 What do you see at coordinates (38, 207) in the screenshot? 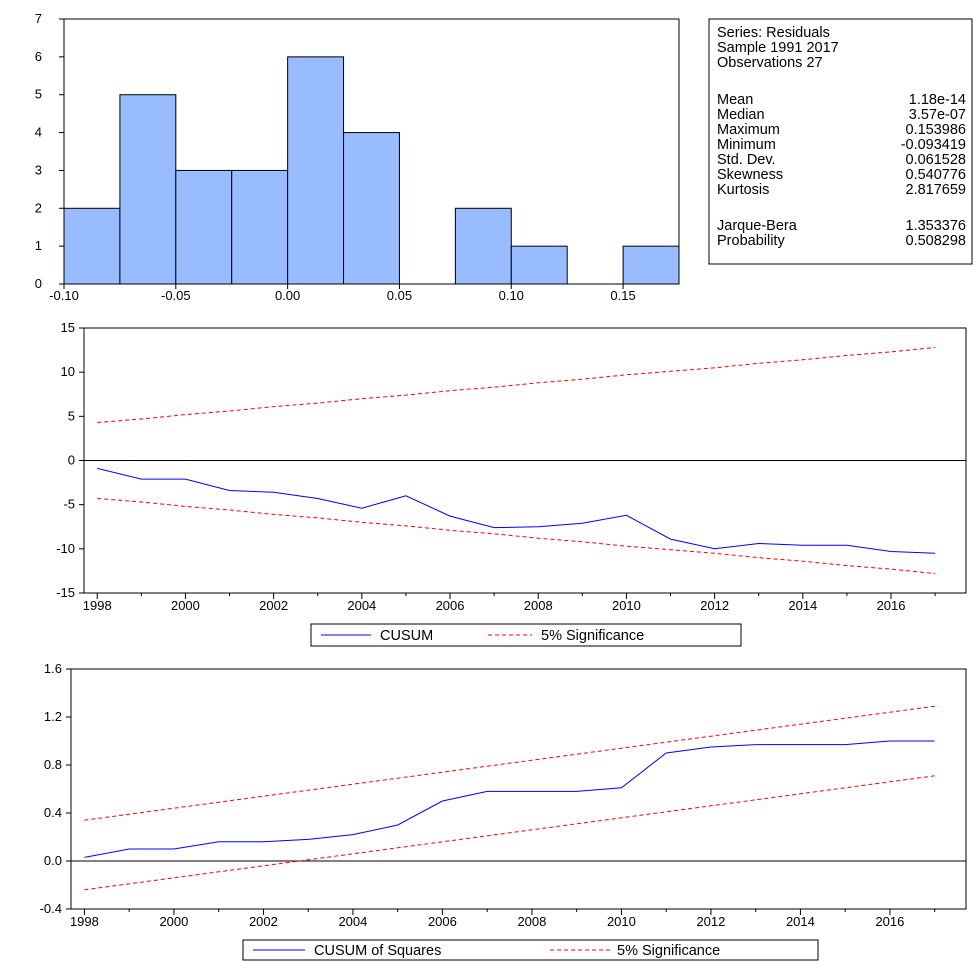
I see `y-tick-label: 2` at bounding box center [38, 207].